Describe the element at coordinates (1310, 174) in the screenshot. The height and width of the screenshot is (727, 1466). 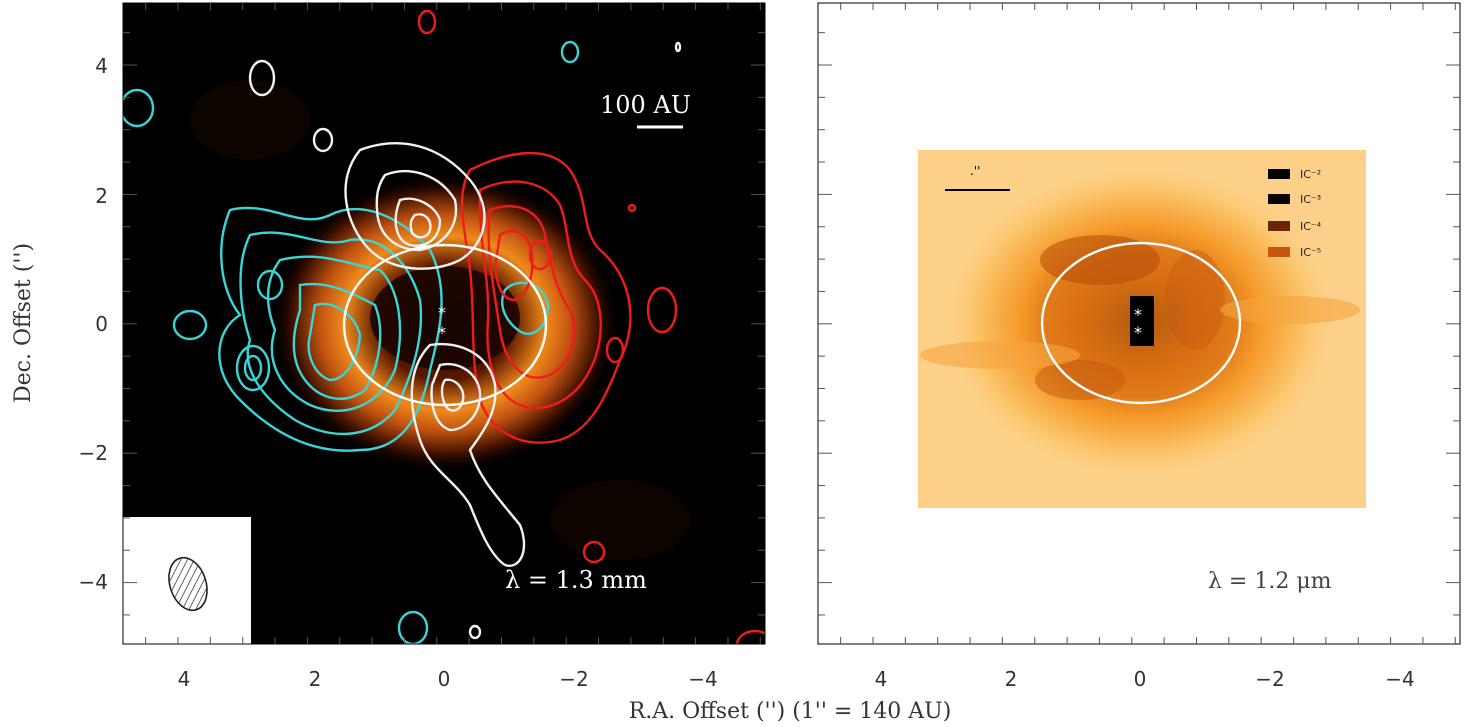
I see `legend-label: IC⁻²` at that location.